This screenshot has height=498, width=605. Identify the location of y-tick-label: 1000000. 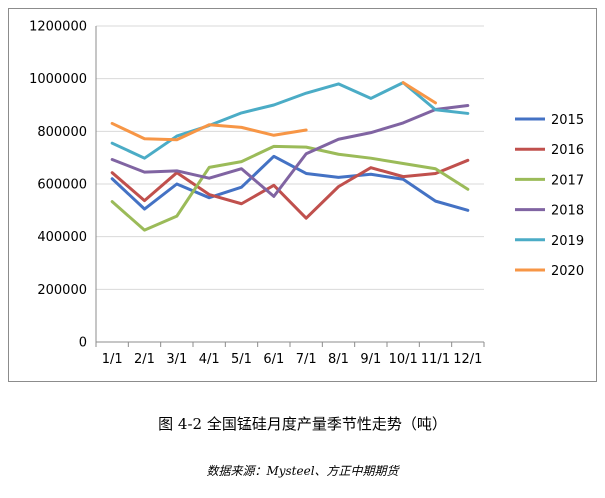
(58, 79).